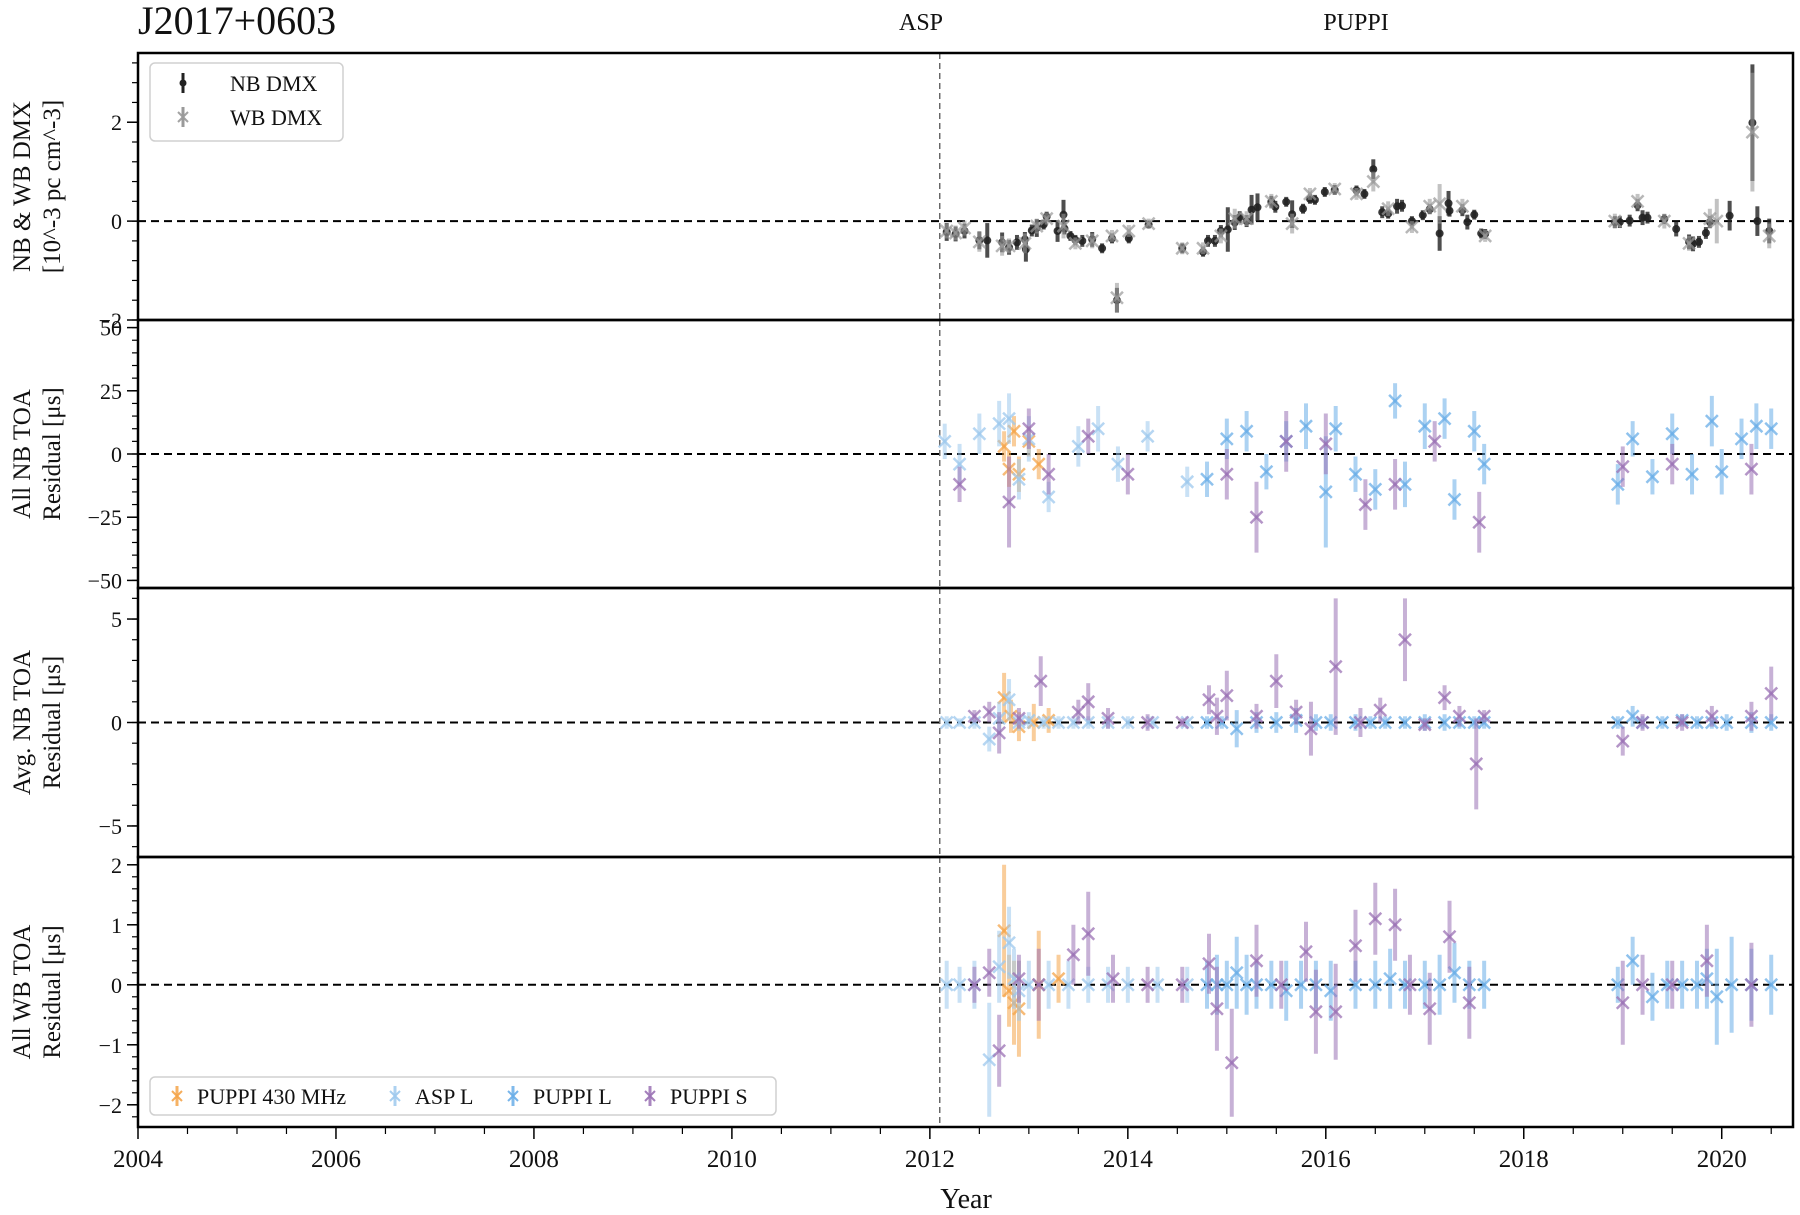  What do you see at coordinates (105, 517) in the screenshot?
I see `y-tick-label: −25` at bounding box center [105, 517].